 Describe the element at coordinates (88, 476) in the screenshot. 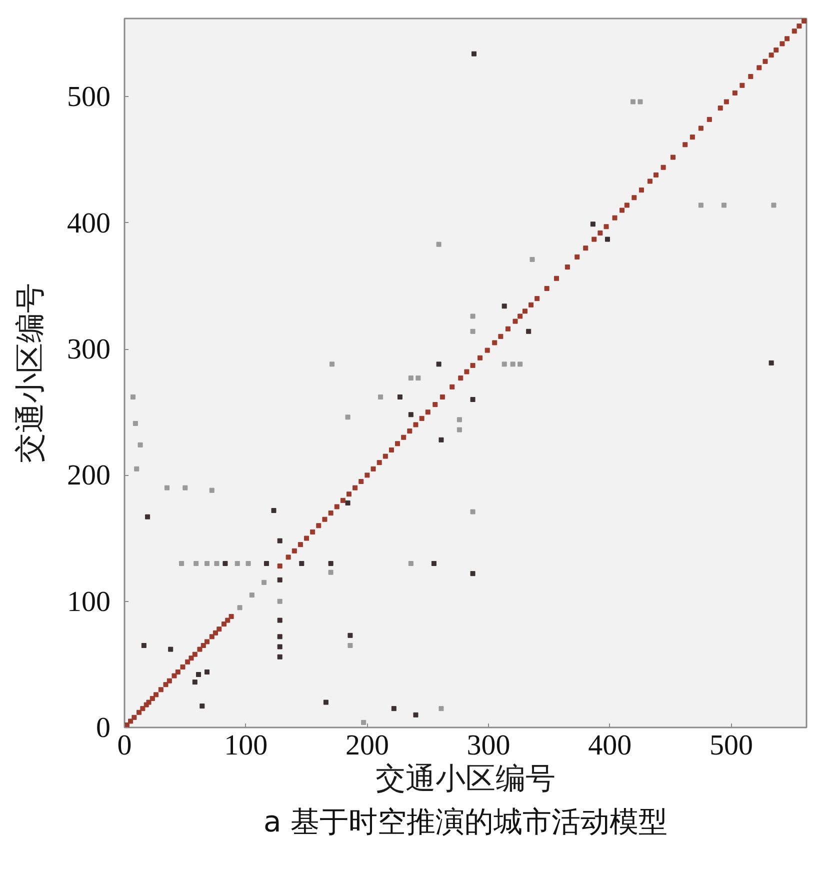

I see `y-tick-label: 200` at that location.